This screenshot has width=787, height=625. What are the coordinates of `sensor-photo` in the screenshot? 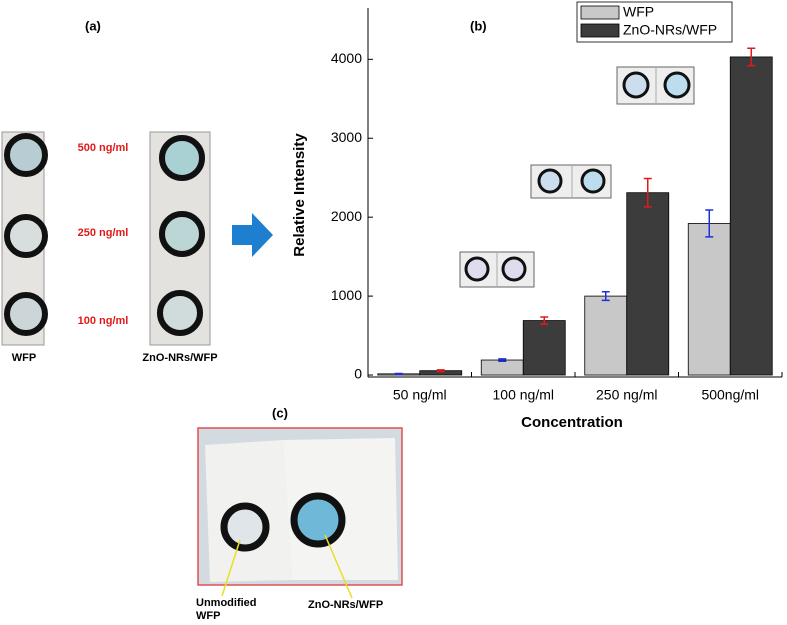 It's located at (300, 513).